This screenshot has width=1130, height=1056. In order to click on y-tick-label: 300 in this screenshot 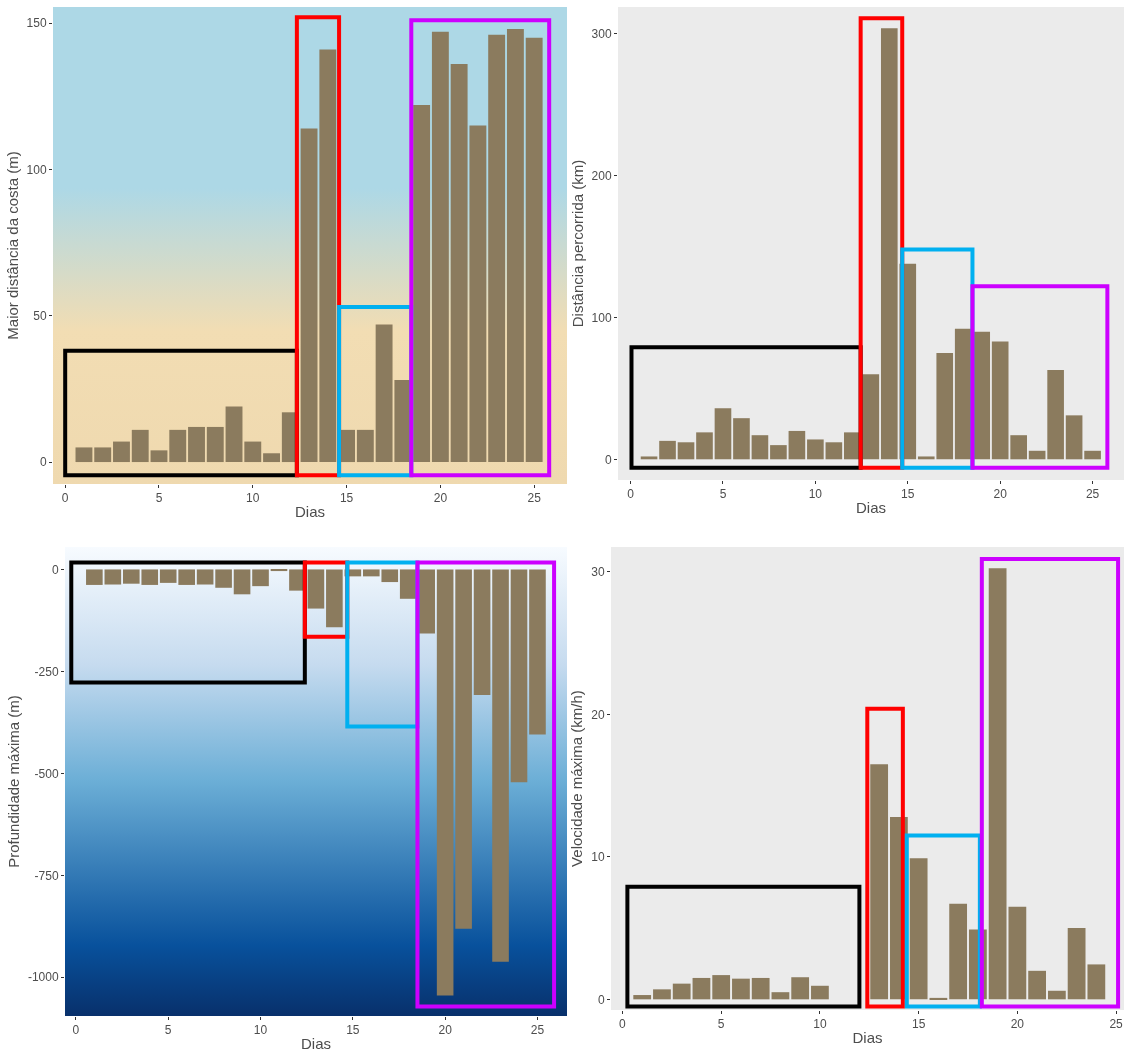, I will do `click(601, 34)`.